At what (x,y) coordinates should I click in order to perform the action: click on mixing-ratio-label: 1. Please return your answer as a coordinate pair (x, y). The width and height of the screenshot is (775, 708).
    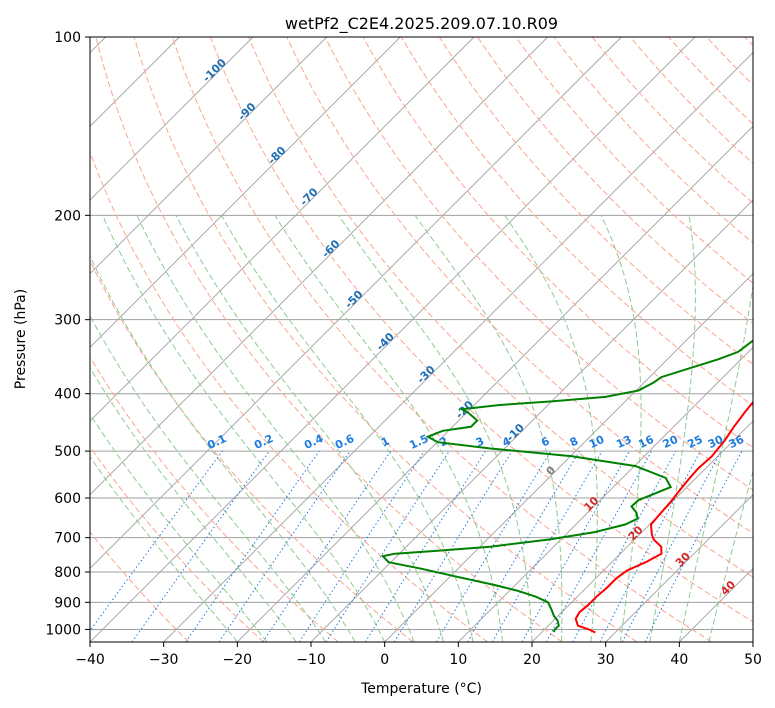
    Looking at the image, I should click on (385, 441).